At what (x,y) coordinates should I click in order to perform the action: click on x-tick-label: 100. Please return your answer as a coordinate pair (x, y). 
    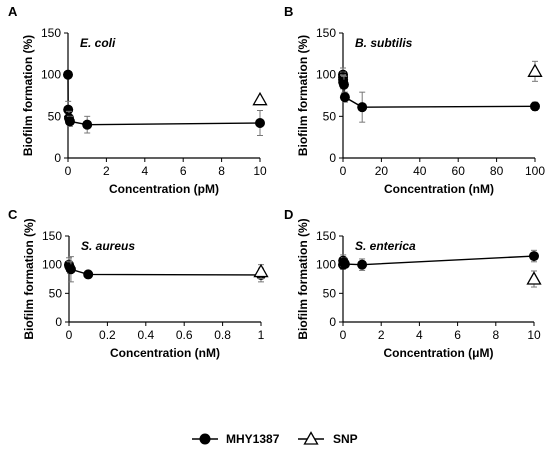
    Looking at the image, I should click on (535, 171).